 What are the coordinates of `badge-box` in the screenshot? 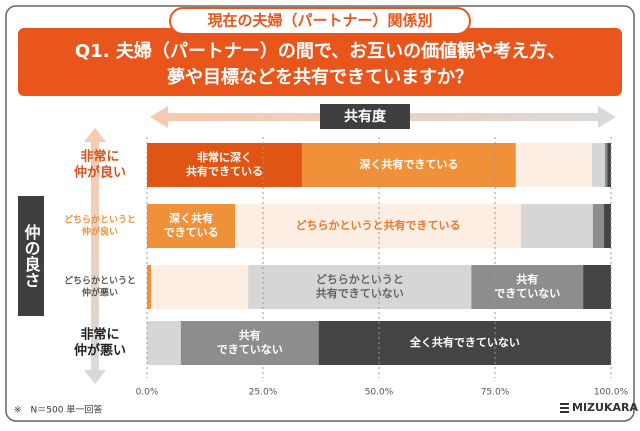 It's located at (320, 21).